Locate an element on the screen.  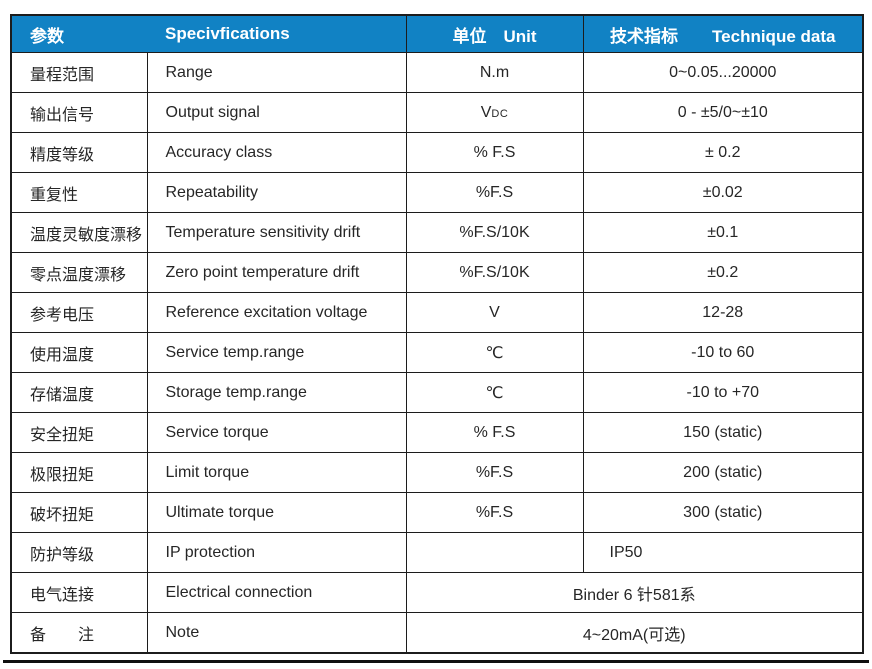
value-cell: 200 (static) is located at coordinates (723, 472).